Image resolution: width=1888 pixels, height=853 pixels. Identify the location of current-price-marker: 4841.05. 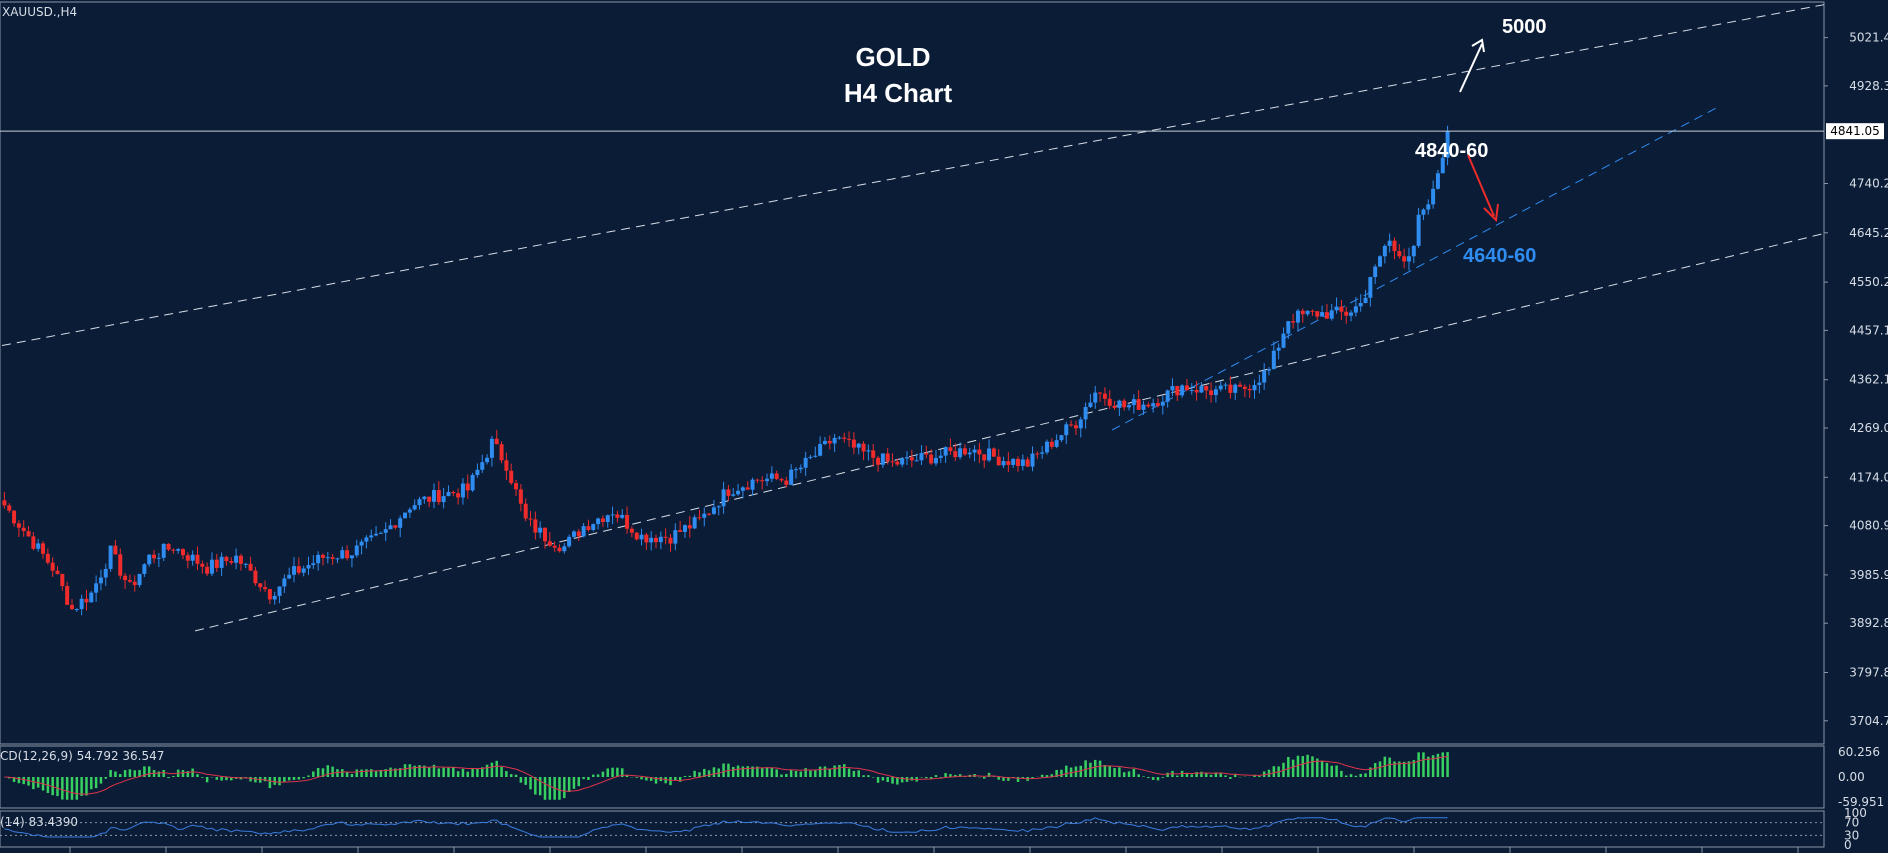
(942, 131).